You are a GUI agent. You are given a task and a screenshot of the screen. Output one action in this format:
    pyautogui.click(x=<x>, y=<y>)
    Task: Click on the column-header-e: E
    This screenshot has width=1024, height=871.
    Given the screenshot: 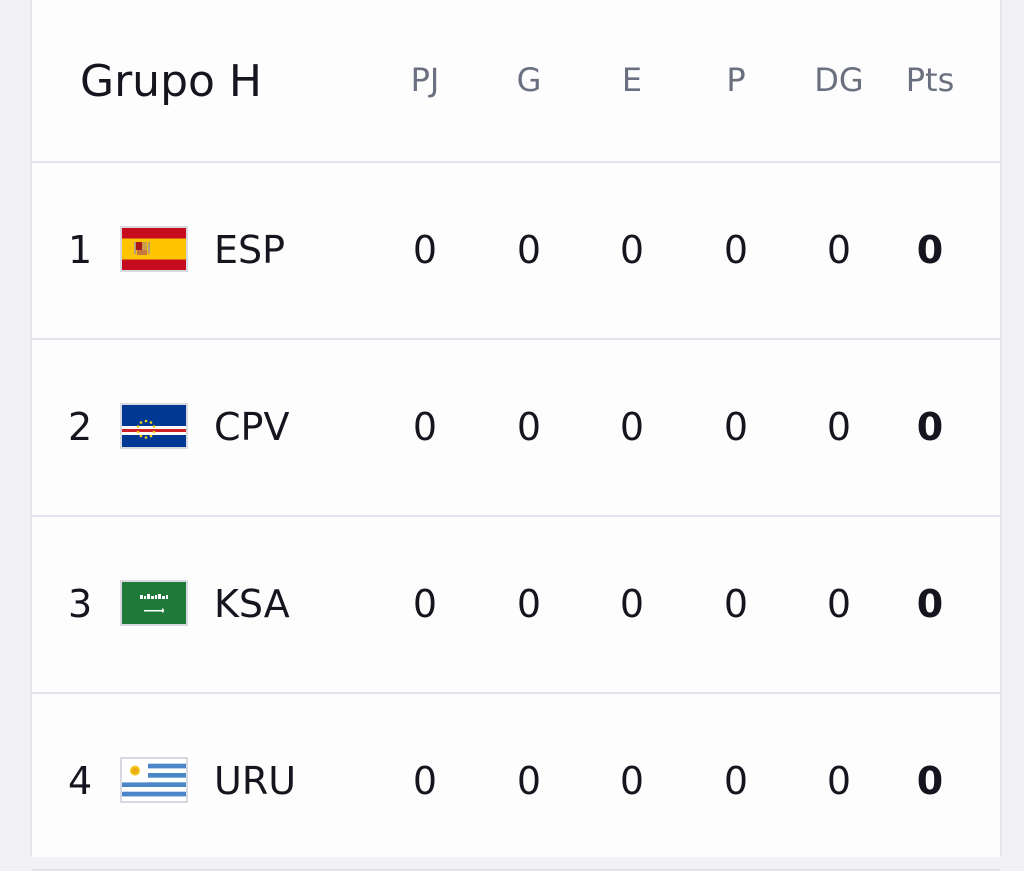 What is the action you would take?
    pyautogui.click(x=632, y=80)
    